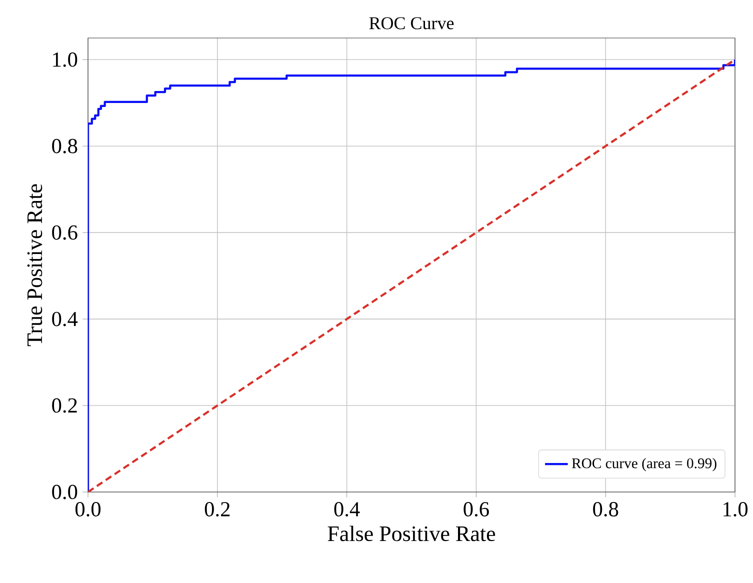 Image resolution: width=753 pixels, height=583 pixels. What do you see at coordinates (476, 509) in the screenshot?
I see `x-tick-label: 0.6` at bounding box center [476, 509].